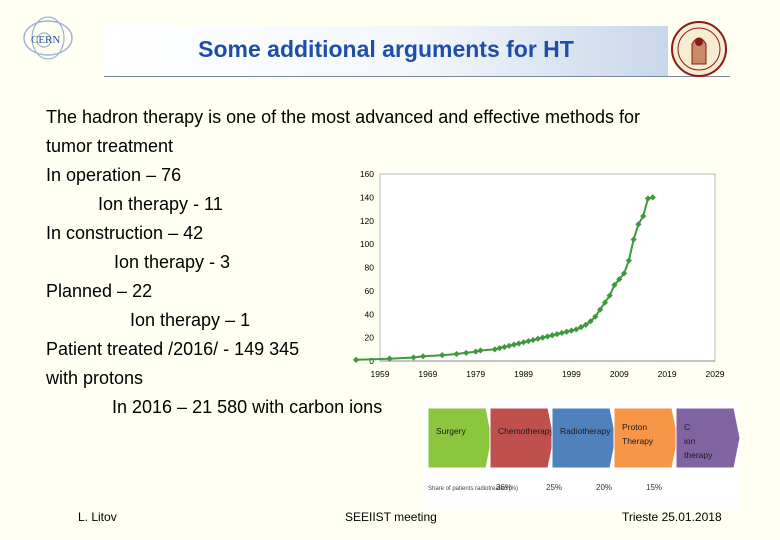 Image resolution: width=780 pixels, height=540 pixels. What do you see at coordinates (427, 374) in the screenshot?
I see `x-tick-label: 1969` at bounding box center [427, 374].